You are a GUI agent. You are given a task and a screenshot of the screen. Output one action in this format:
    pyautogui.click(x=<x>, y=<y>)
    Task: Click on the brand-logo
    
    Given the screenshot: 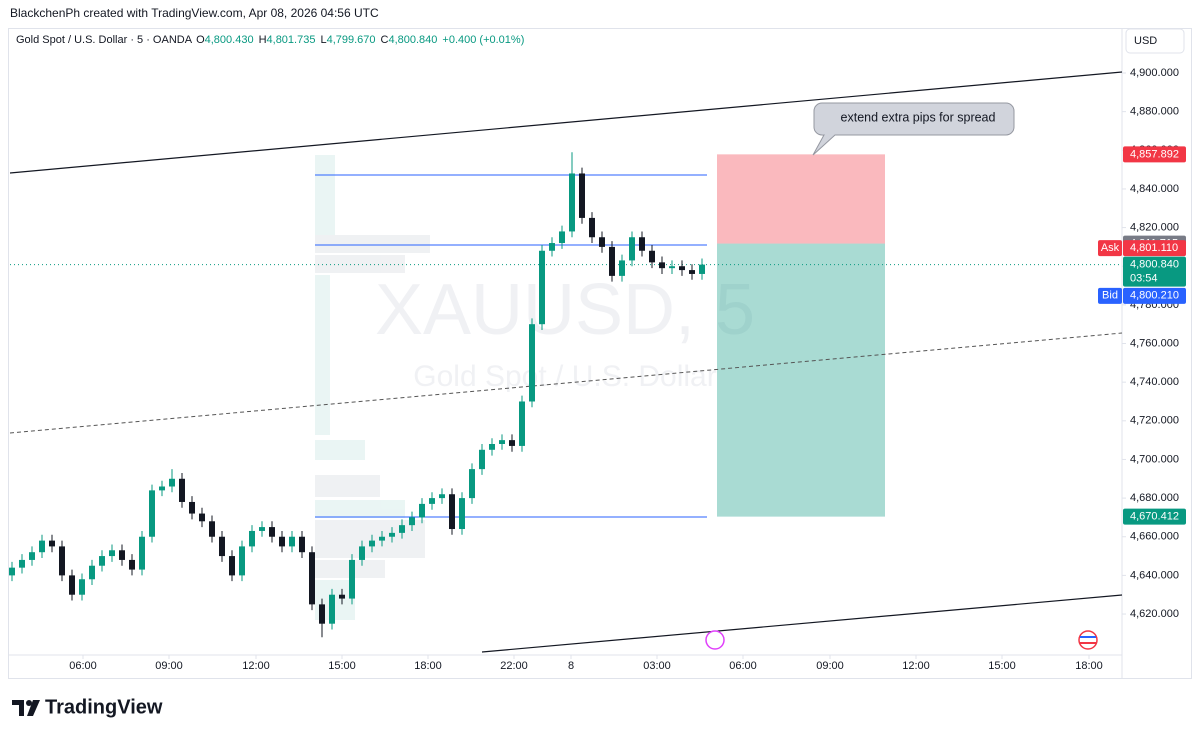 What is the action you would take?
    pyautogui.click(x=26, y=708)
    